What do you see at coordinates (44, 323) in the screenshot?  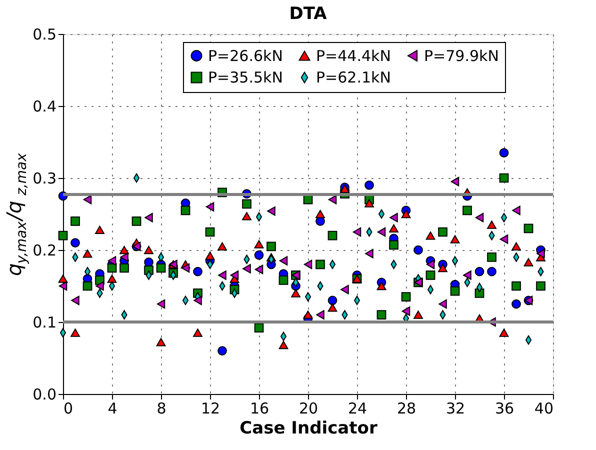 I see `y-tick-label: 0.1` at bounding box center [44, 323].